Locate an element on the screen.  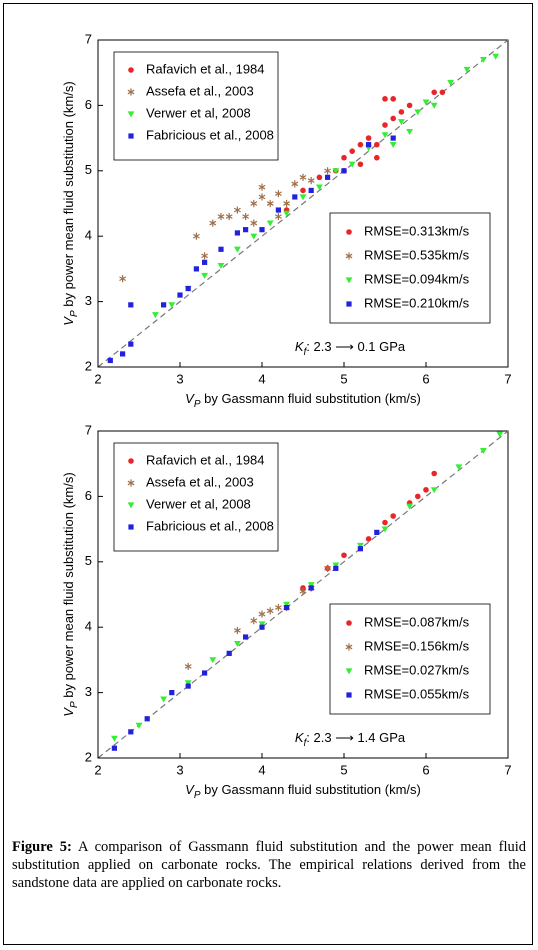
y-tick-label: 2 is located at coordinates (88, 756).